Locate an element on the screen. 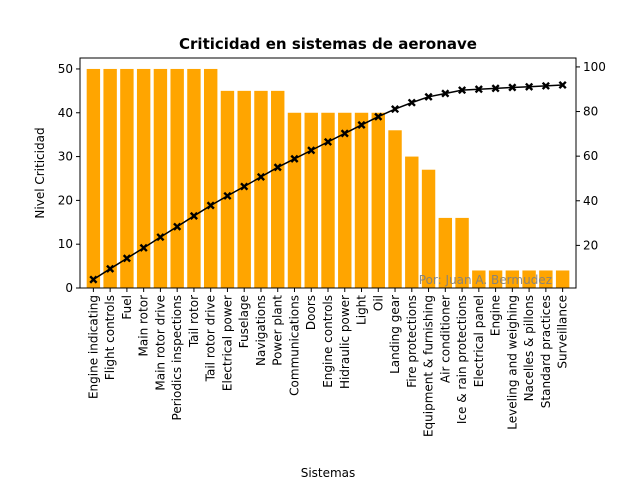  x-tick-label: Main rotor drive is located at coordinates (160, 343).